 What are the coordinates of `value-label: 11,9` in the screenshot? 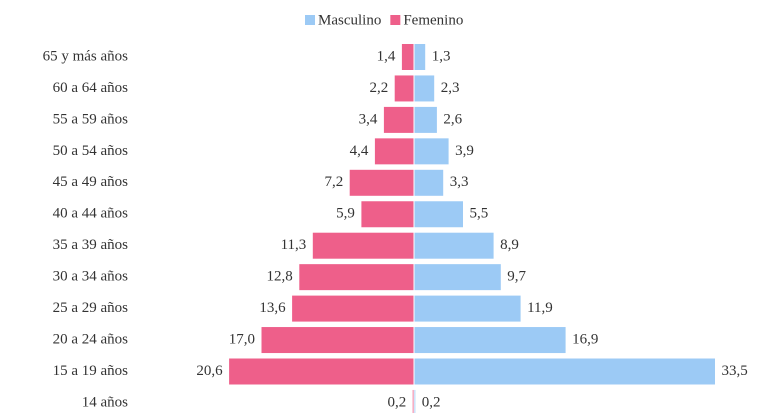 It's located at (540, 308).